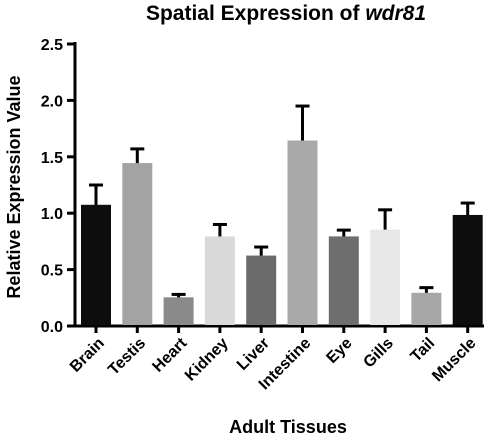 The height and width of the screenshot is (440, 500). I want to click on chart-title: Spatial Expression of wdr81, so click(286, 13).